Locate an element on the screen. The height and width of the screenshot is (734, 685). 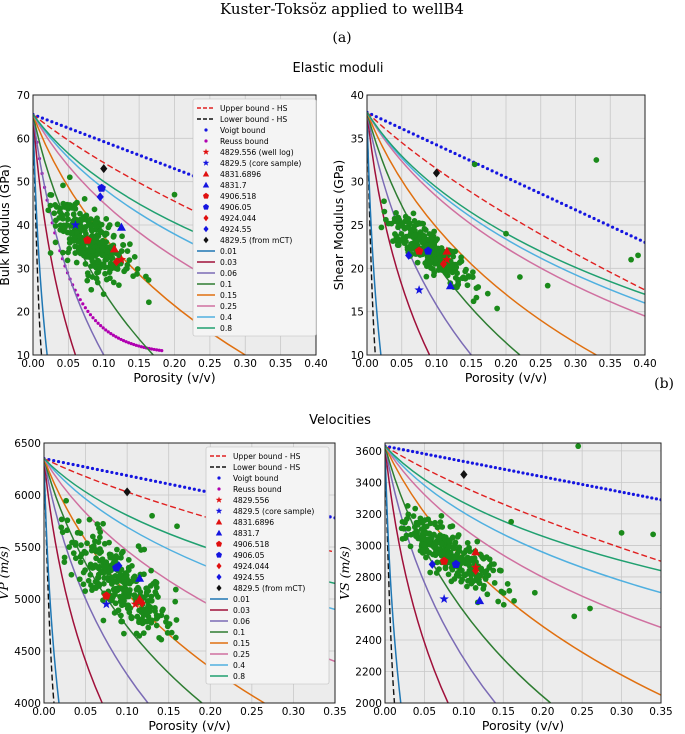
y-tick-label: 60 is located at coordinates (23, 139).